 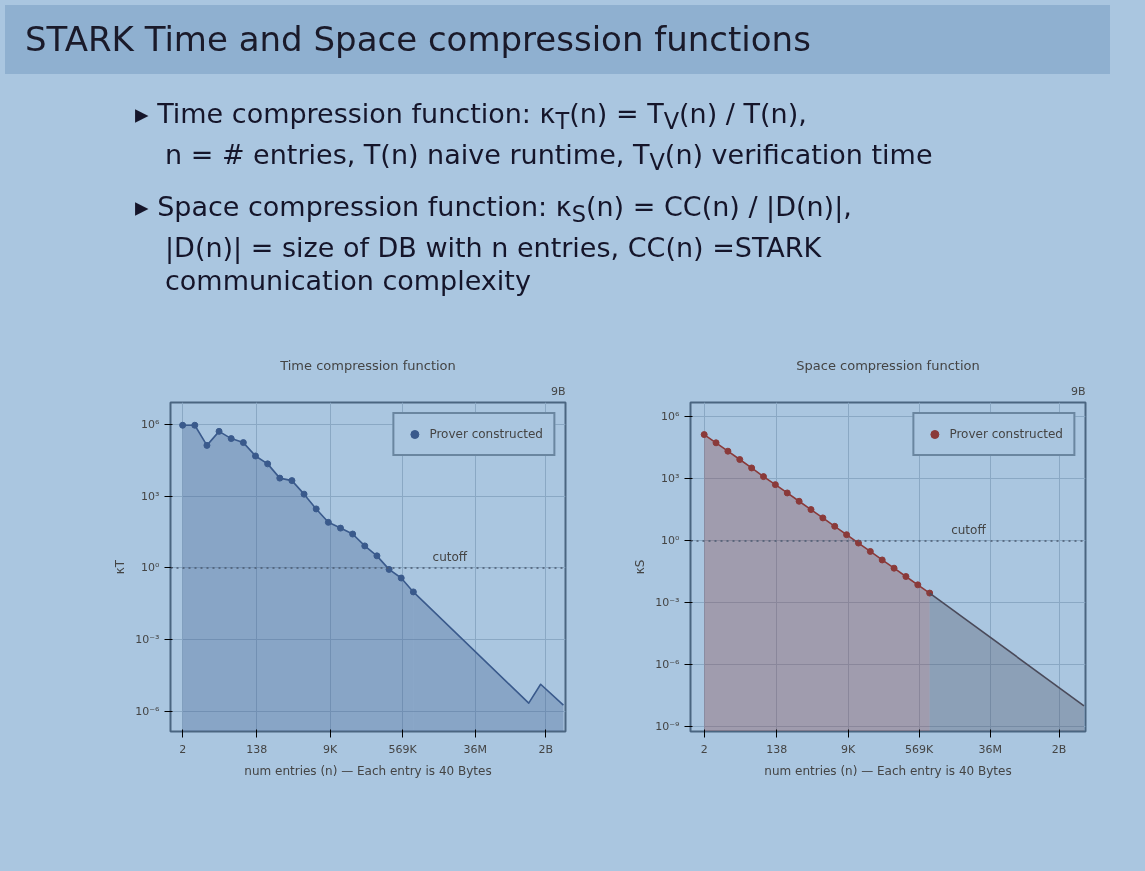 What do you see at coordinates (888, 365) in the screenshot?
I see `chart-title: Space compression function` at bounding box center [888, 365].